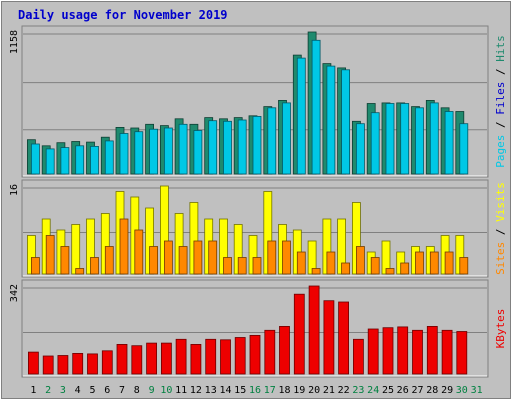  What do you see at coordinates (500, 228) in the screenshot?
I see `legend-middle: Sites / Visits` at bounding box center [500, 228].